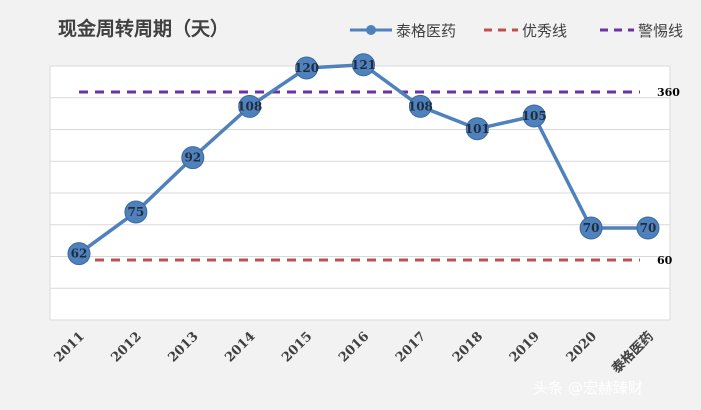 Image resolution: width=701 pixels, height=410 pixels. Describe the element at coordinates (588, 388) in the screenshot. I see `watermark: 头条 @宏赫臻财` at that location.